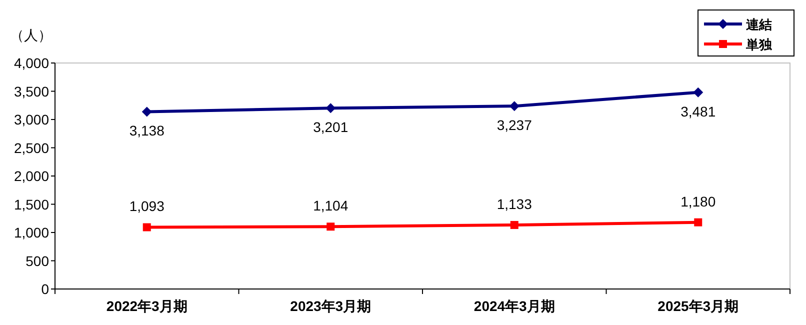 The height and width of the screenshot is (325, 806). What do you see at coordinates (32, 63) in the screenshot?
I see `y-tick-label: 4,000` at bounding box center [32, 63].